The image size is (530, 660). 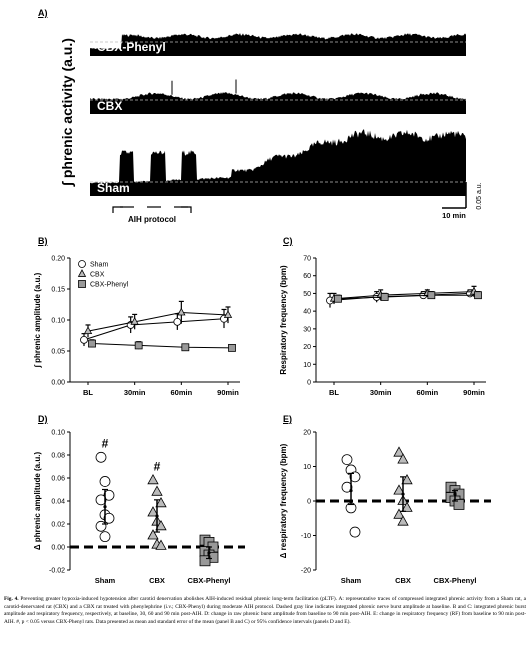 I want to click on aih-protocol-bracket, so click(x=152, y=209).